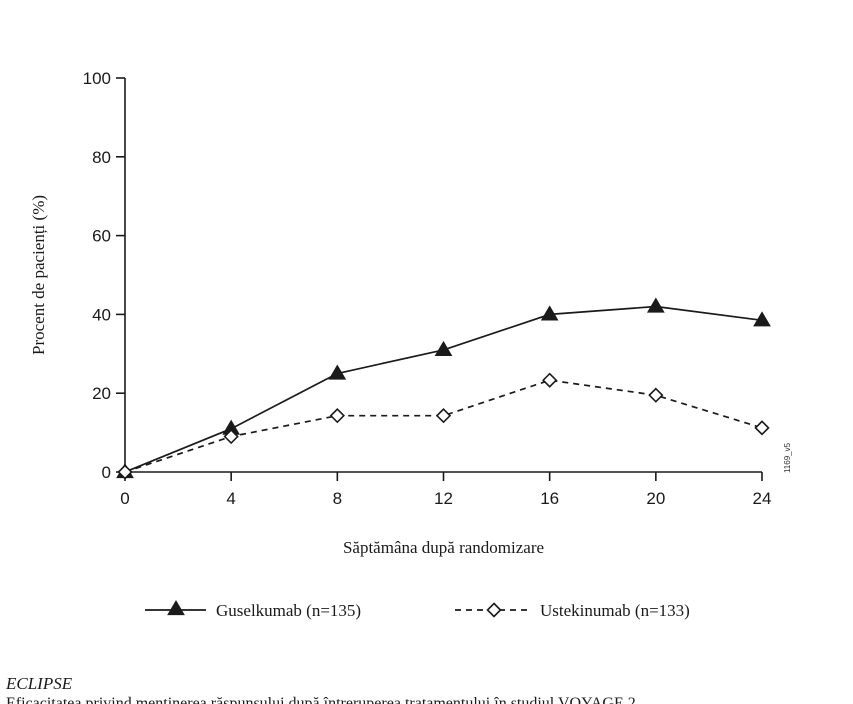 The image size is (853, 704). What do you see at coordinates (443, 547) in the screenshot?
I see `x-axis-title: Săptămâna după randomizare` at bounding box center [443, 547].